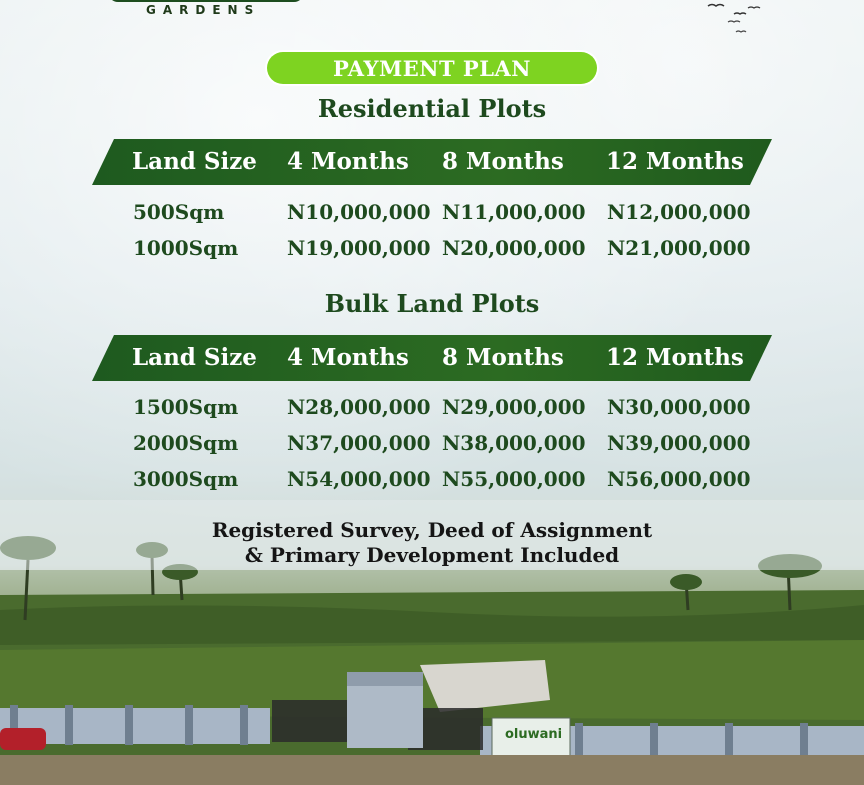 Image resolution: width=864 pixels, height=785 pixels. Describe the element at coordinates (206, 1) in the screenshot. I see `logo-mark` at that location.